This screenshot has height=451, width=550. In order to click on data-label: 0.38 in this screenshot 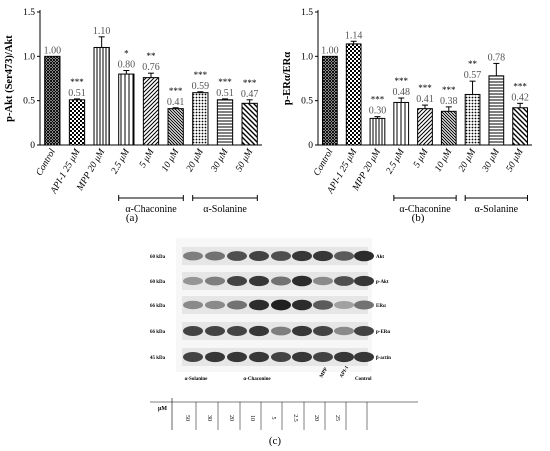, I will do `click(449, 101)`.